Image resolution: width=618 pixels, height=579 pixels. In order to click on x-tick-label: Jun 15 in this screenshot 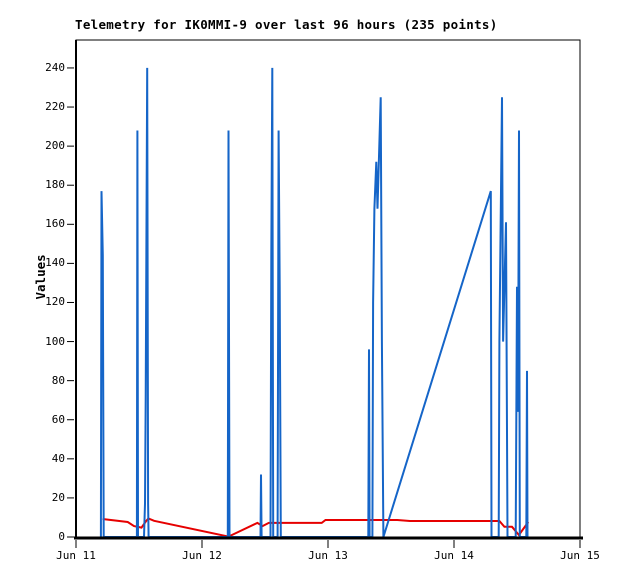, I will do `click(580, 555)`.